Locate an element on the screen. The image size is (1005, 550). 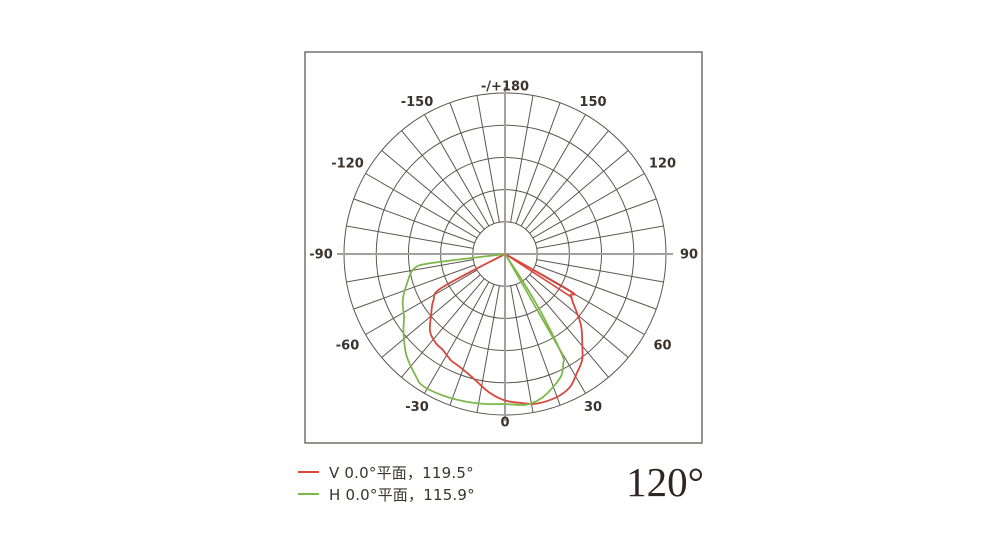
legend: V 0.0°平面，119.5° H 0.0°平面，115.9° is located at coordinates (386, 483).